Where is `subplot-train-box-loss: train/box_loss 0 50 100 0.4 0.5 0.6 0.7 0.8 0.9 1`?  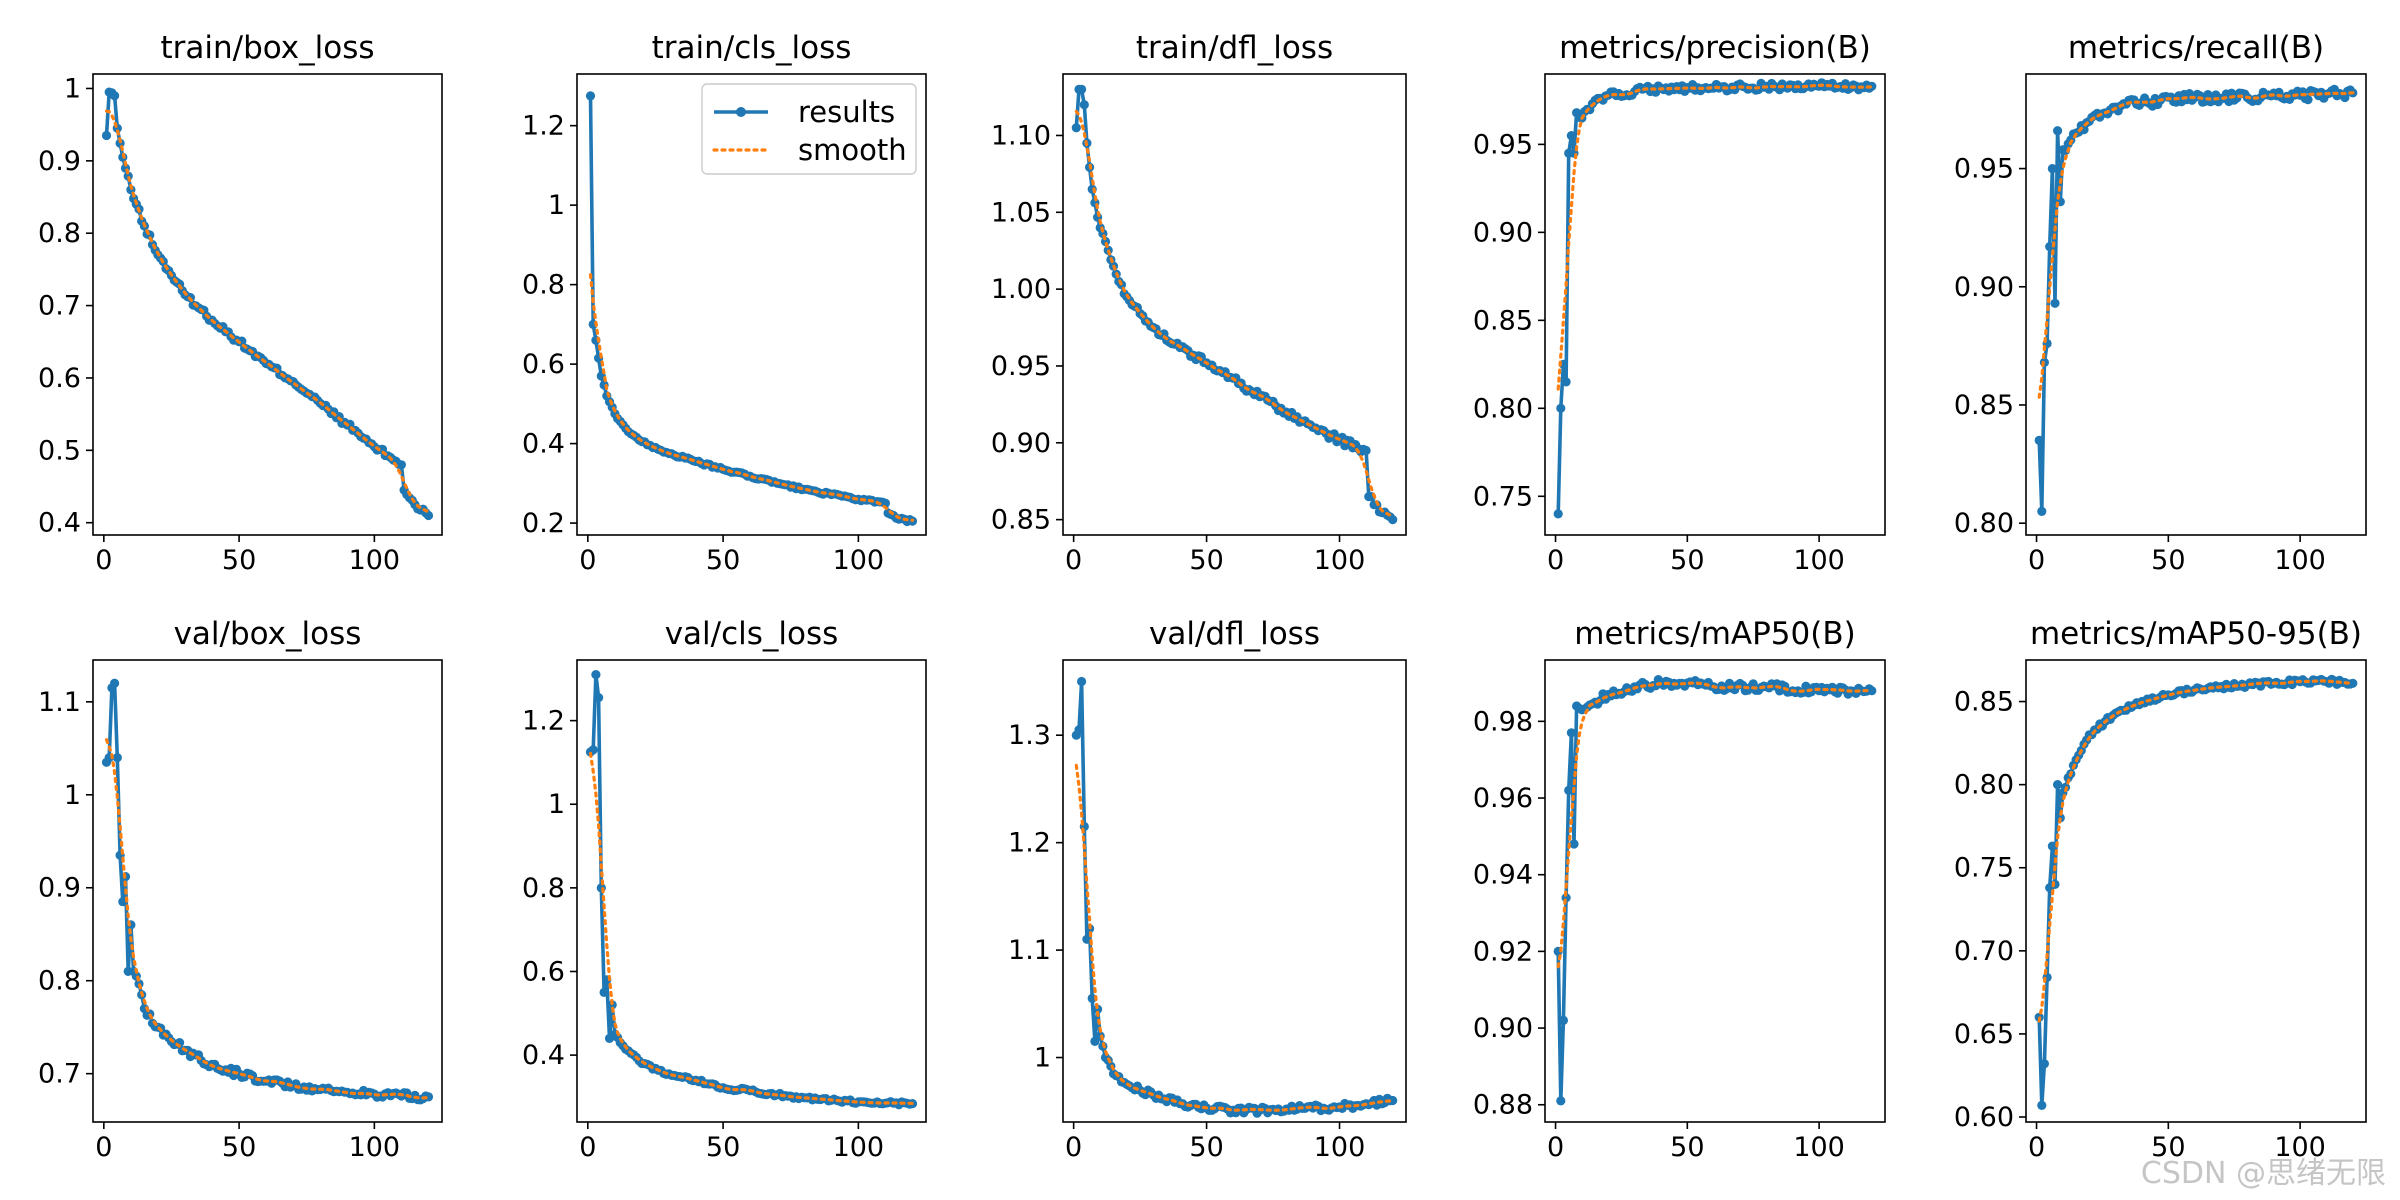
subplot-train-box-loss: train/box_loss 0 50 100 0.4 0.5 0.6 0.7 0.8 0.9 1 is located at coordinates (240, 303).